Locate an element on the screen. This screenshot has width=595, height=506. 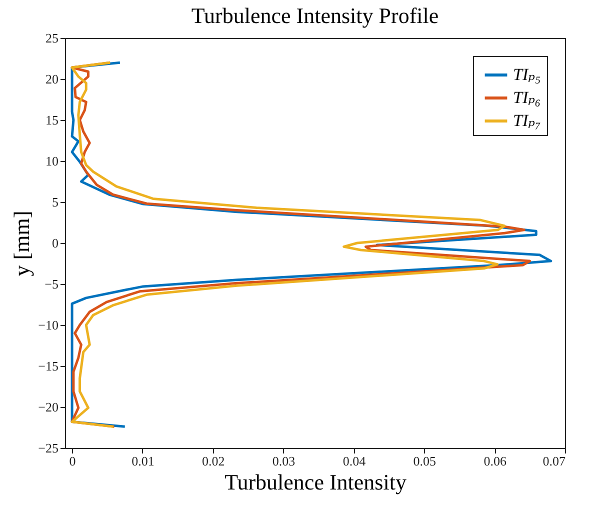
y-tick-label: −25 is located at coordinates (48, 448).